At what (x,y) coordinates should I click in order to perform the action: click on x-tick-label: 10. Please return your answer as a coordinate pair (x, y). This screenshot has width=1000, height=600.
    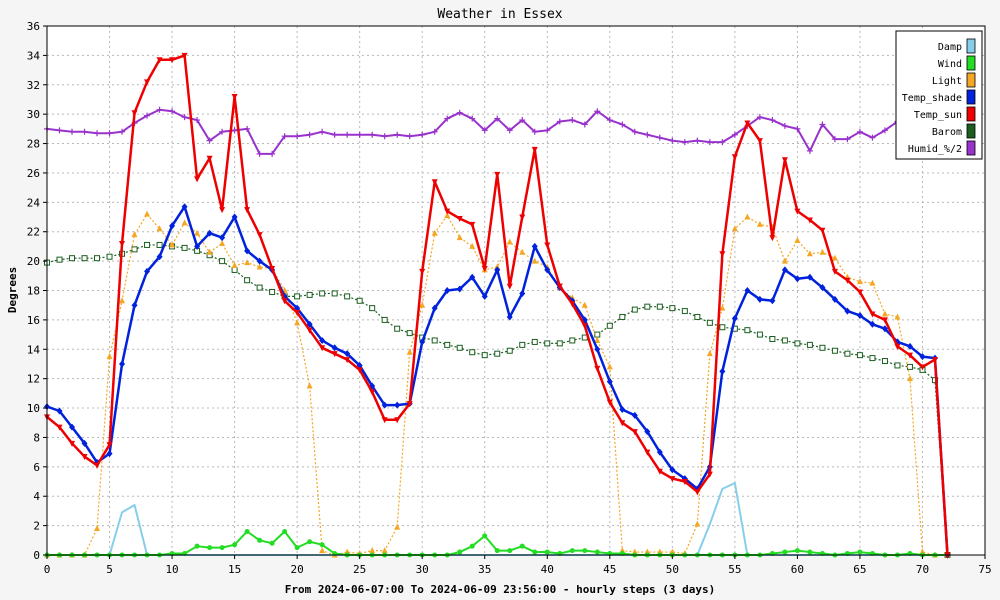
    Looking at the image, I should click on (171, 569).